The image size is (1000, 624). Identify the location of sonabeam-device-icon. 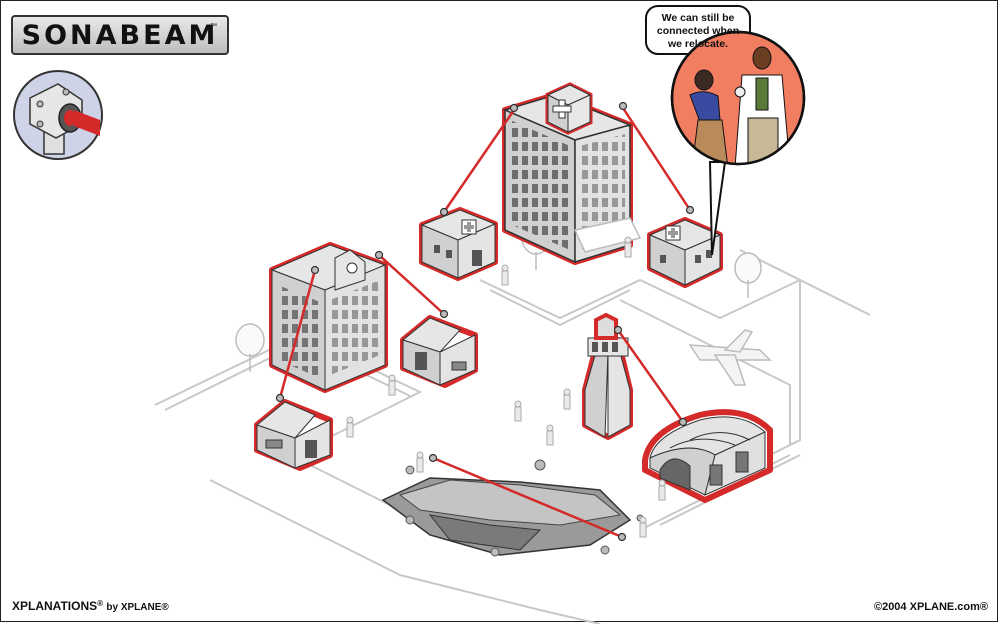
(58, 115).